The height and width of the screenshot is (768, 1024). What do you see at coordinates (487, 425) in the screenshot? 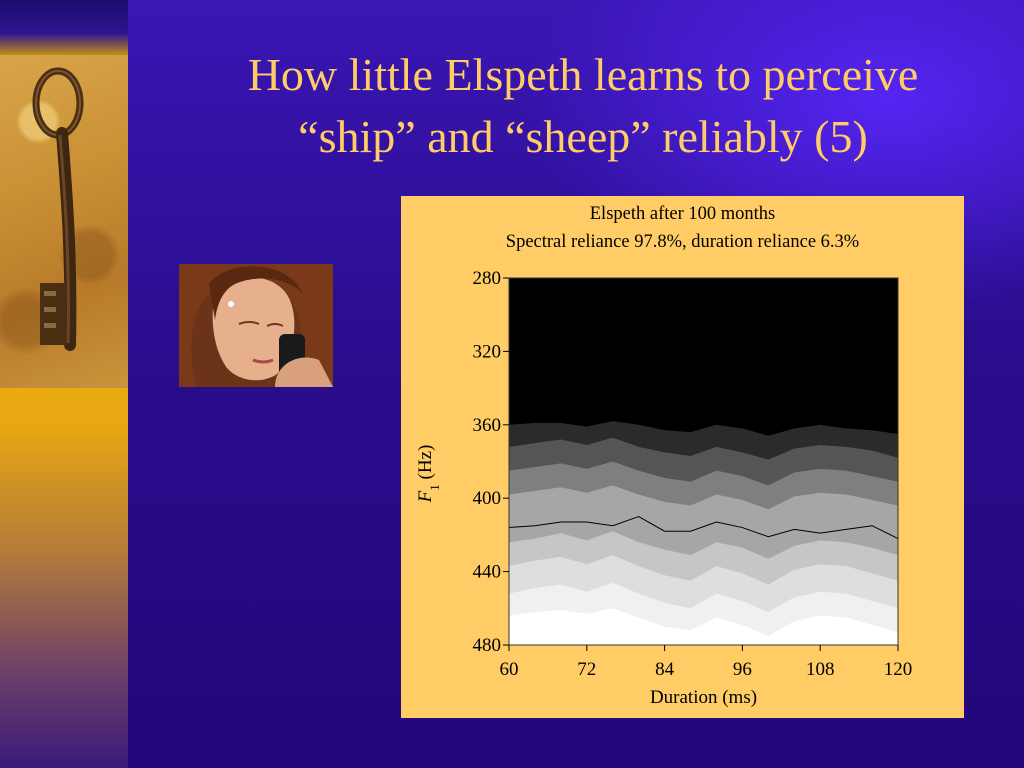
I see `y-tick-label: 360` at bounding box center [487, 425].